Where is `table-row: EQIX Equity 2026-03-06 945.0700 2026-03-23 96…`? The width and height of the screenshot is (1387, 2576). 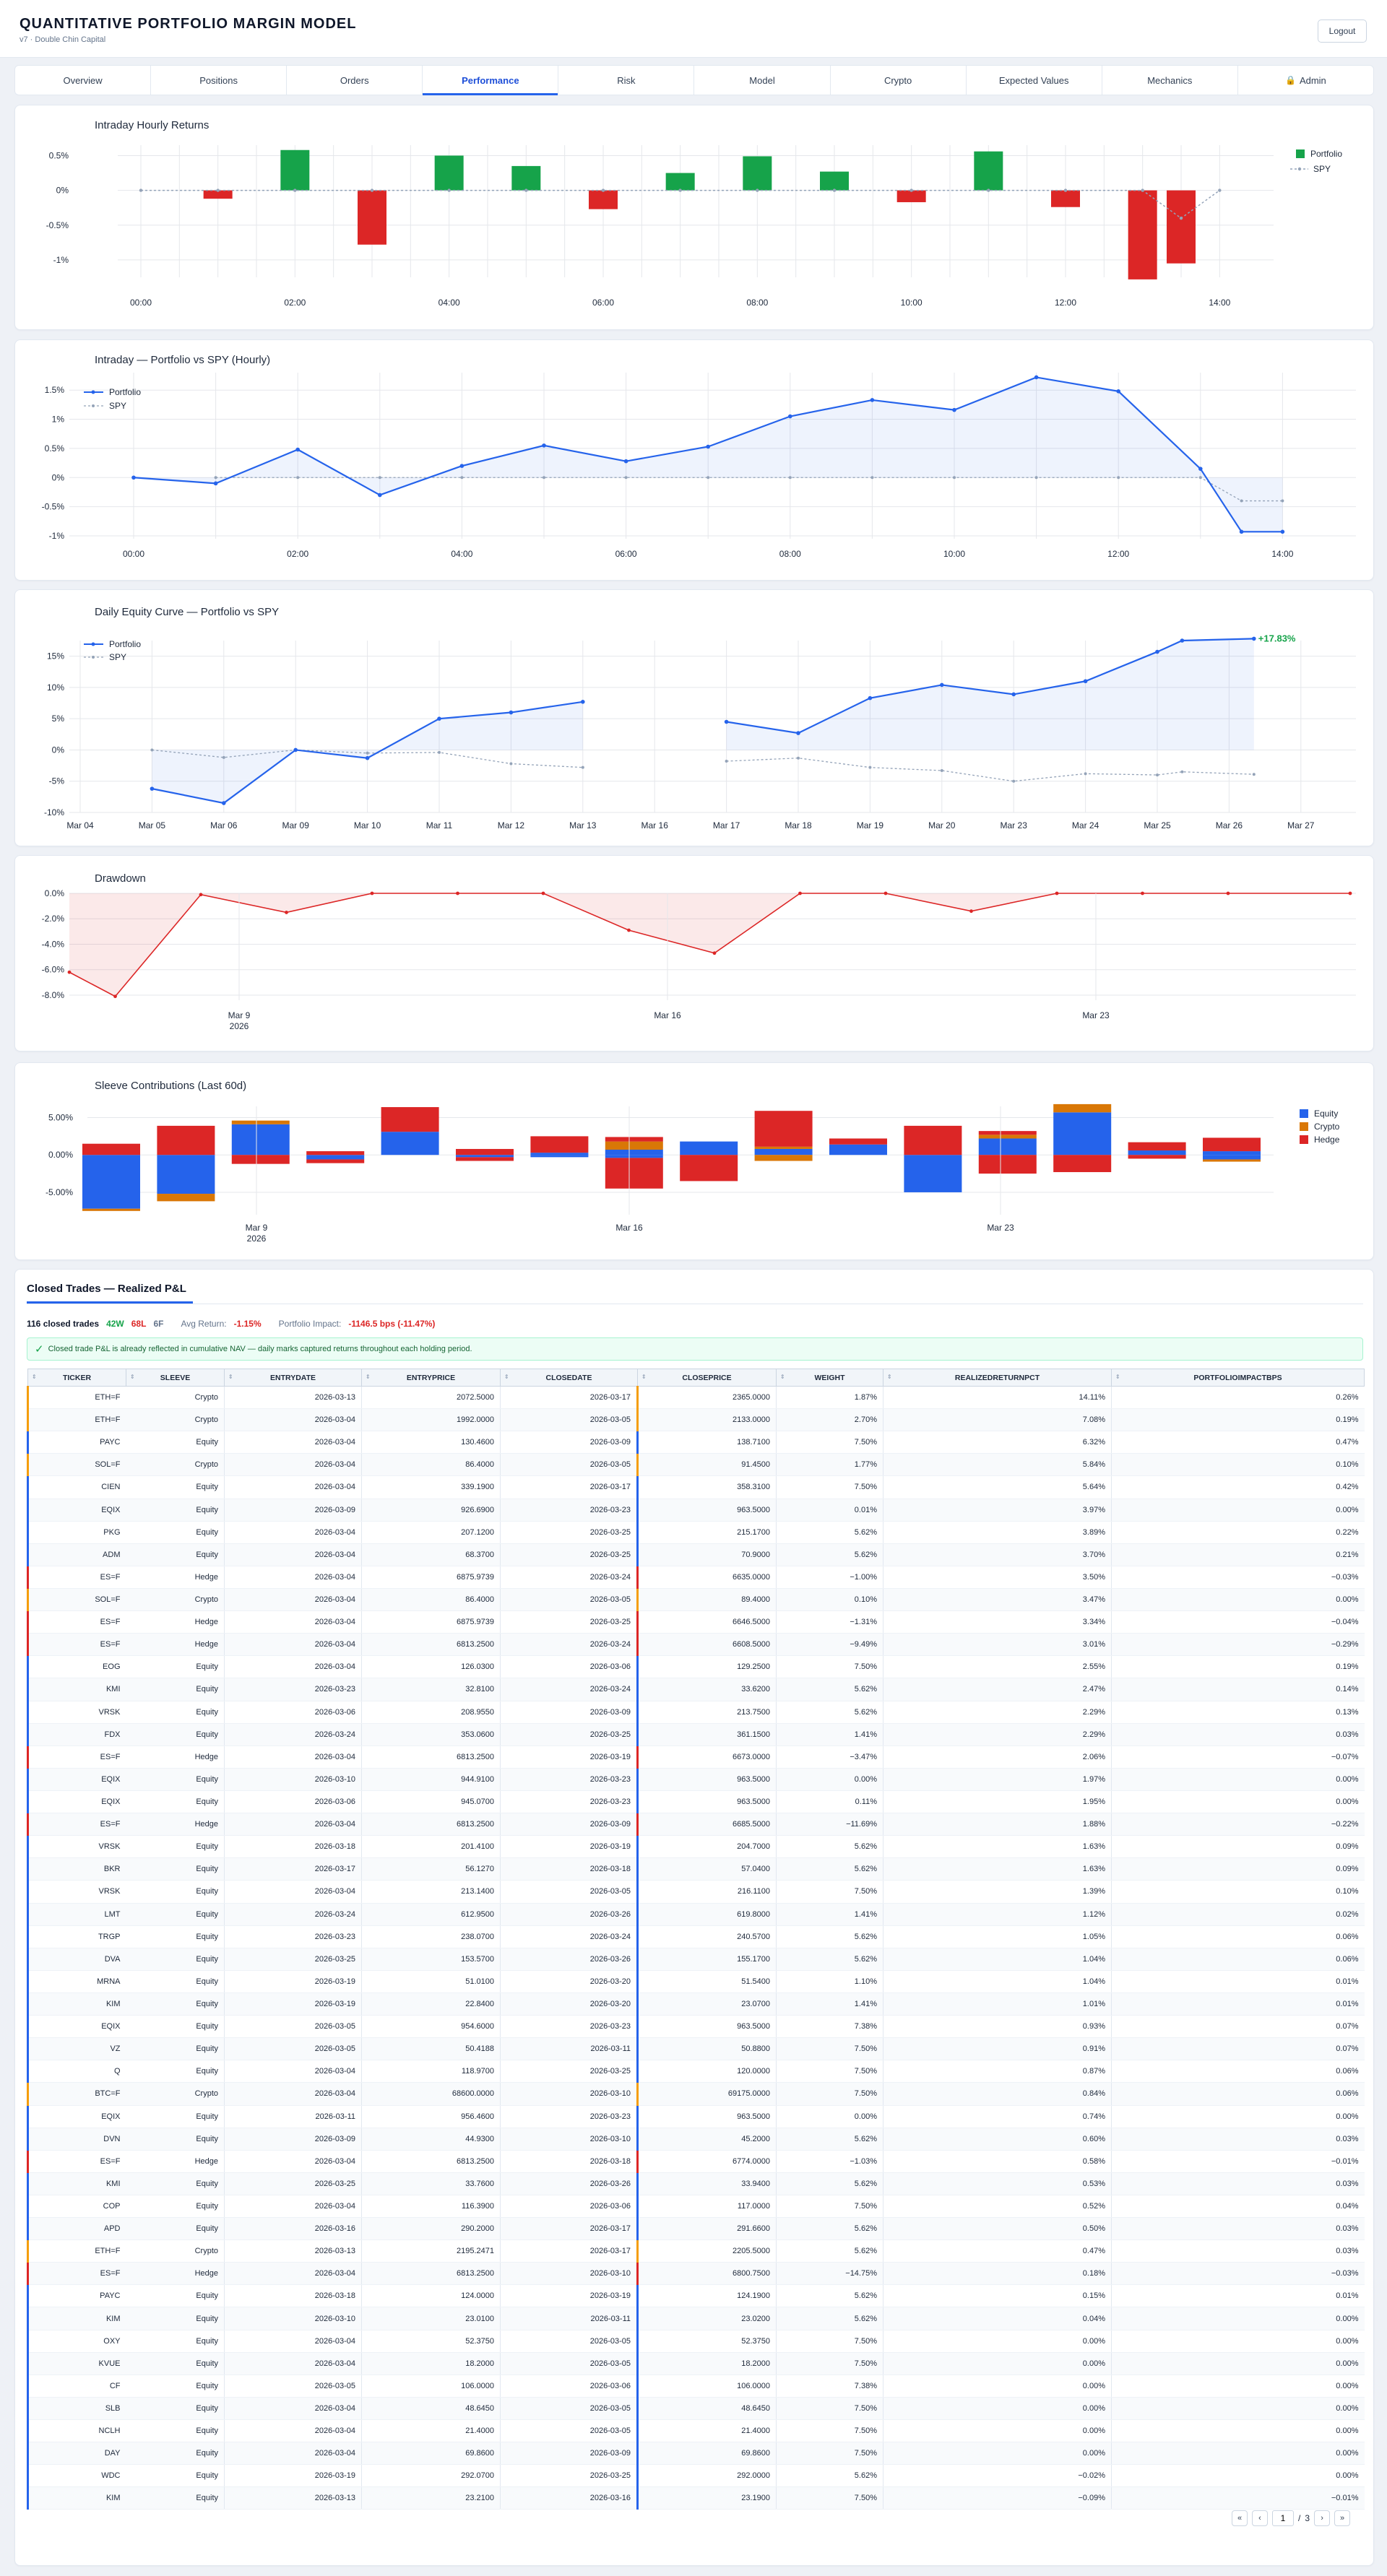
table-row: EQIX Equity 2026-03-06 945.0700 2026-03-23 96… is located at coordinates (696, 1802).